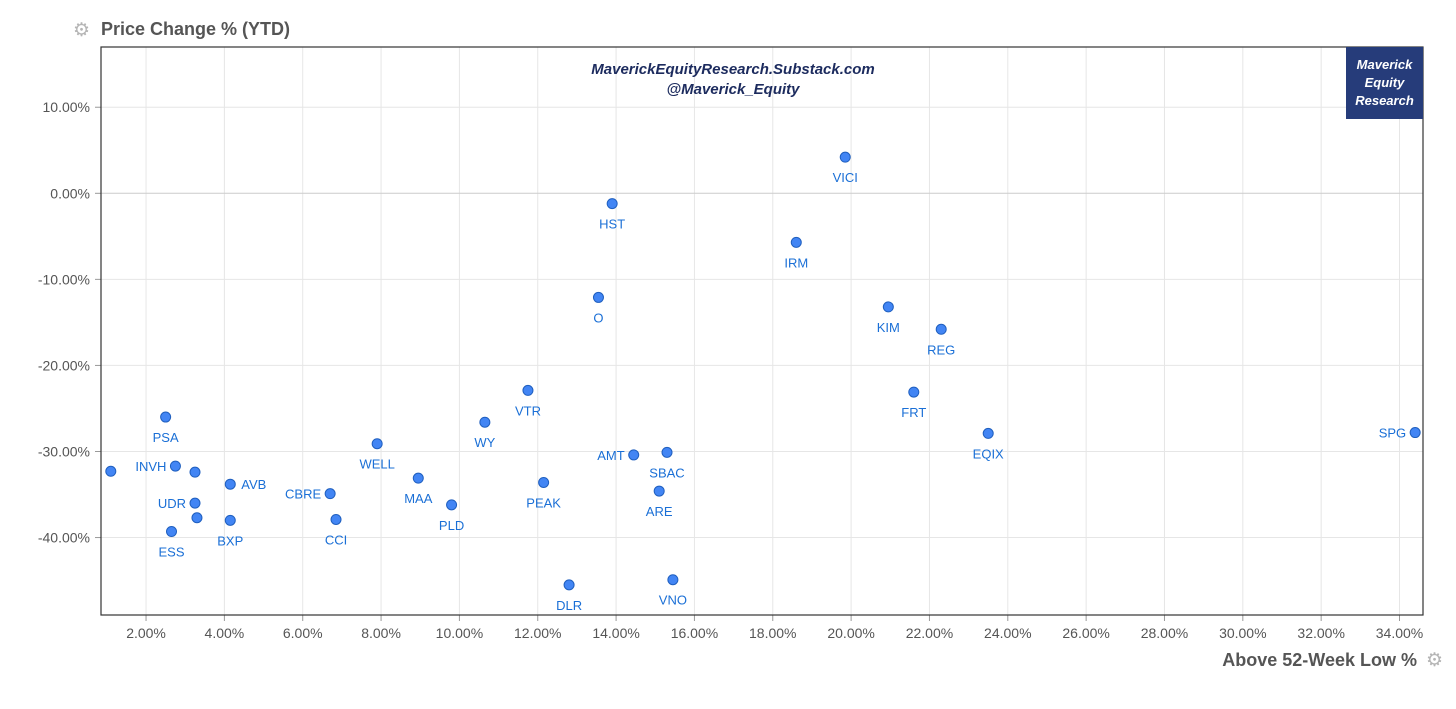 This screenshot has height=709, width=1456. Describe the element at coordinates (1384, 100) in the screenshot. I see `badge-line: Research` at that location.